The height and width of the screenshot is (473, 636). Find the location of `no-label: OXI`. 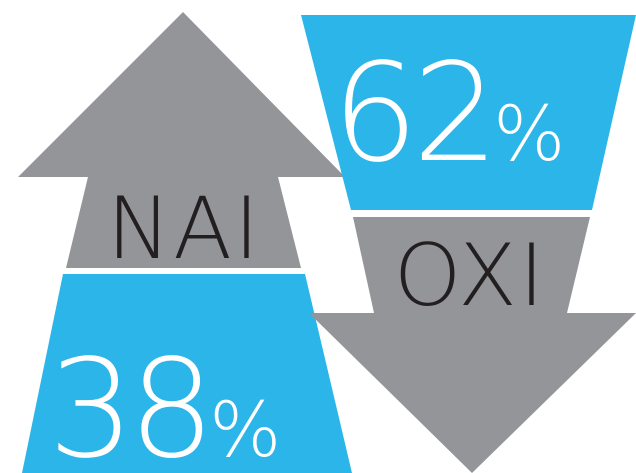

no-label: OXI is located at coordinates (470, 276).